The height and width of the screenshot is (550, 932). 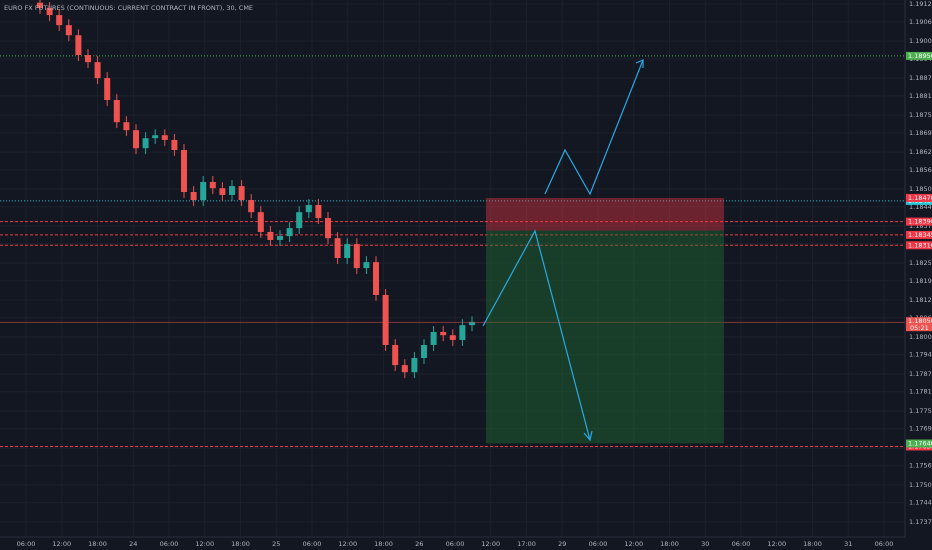 I want to click on y-tick-label: 1.17690, so click(x=920, y=429).